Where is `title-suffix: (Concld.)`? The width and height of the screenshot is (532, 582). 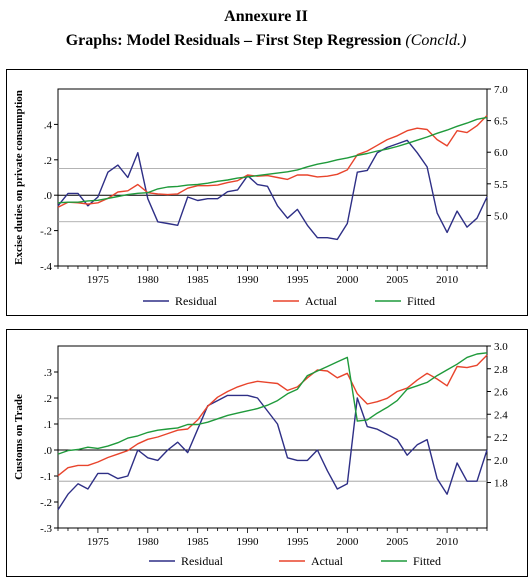
title-suffix: (Concld.) is located at coordinates (436, 40).